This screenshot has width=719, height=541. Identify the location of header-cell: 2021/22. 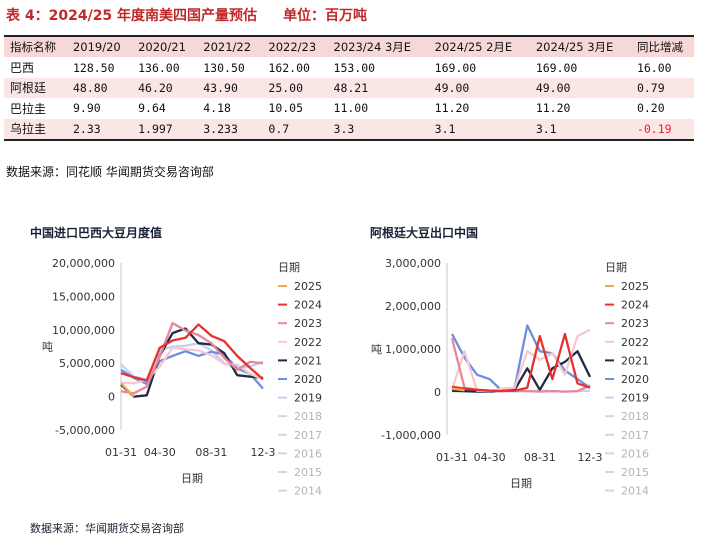
(230, 47).